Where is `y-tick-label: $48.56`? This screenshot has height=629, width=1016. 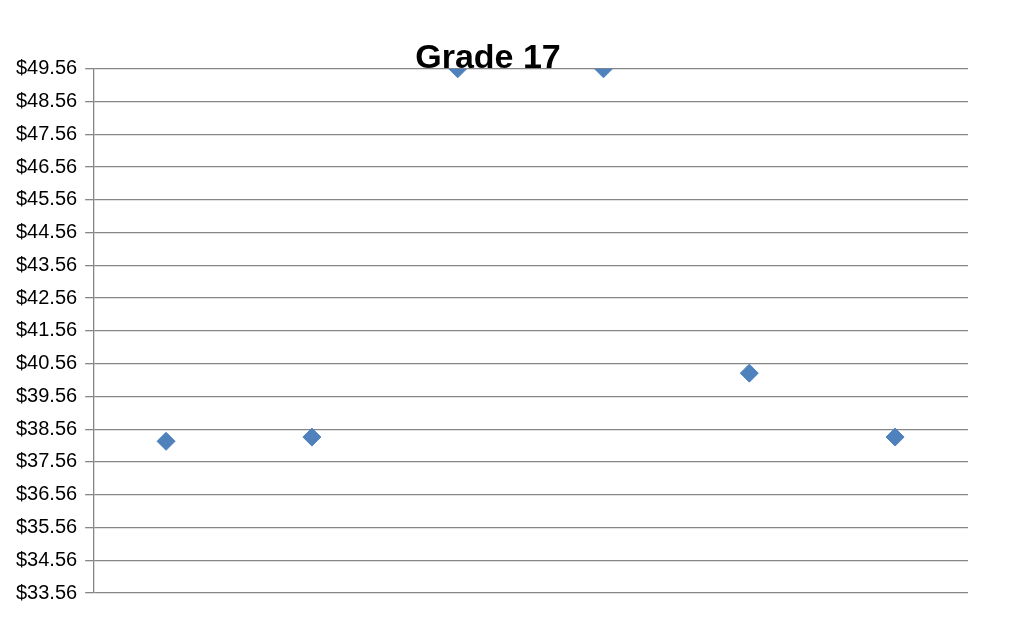 y-tick-label: $48.56 is located at coordinates (47, 100).